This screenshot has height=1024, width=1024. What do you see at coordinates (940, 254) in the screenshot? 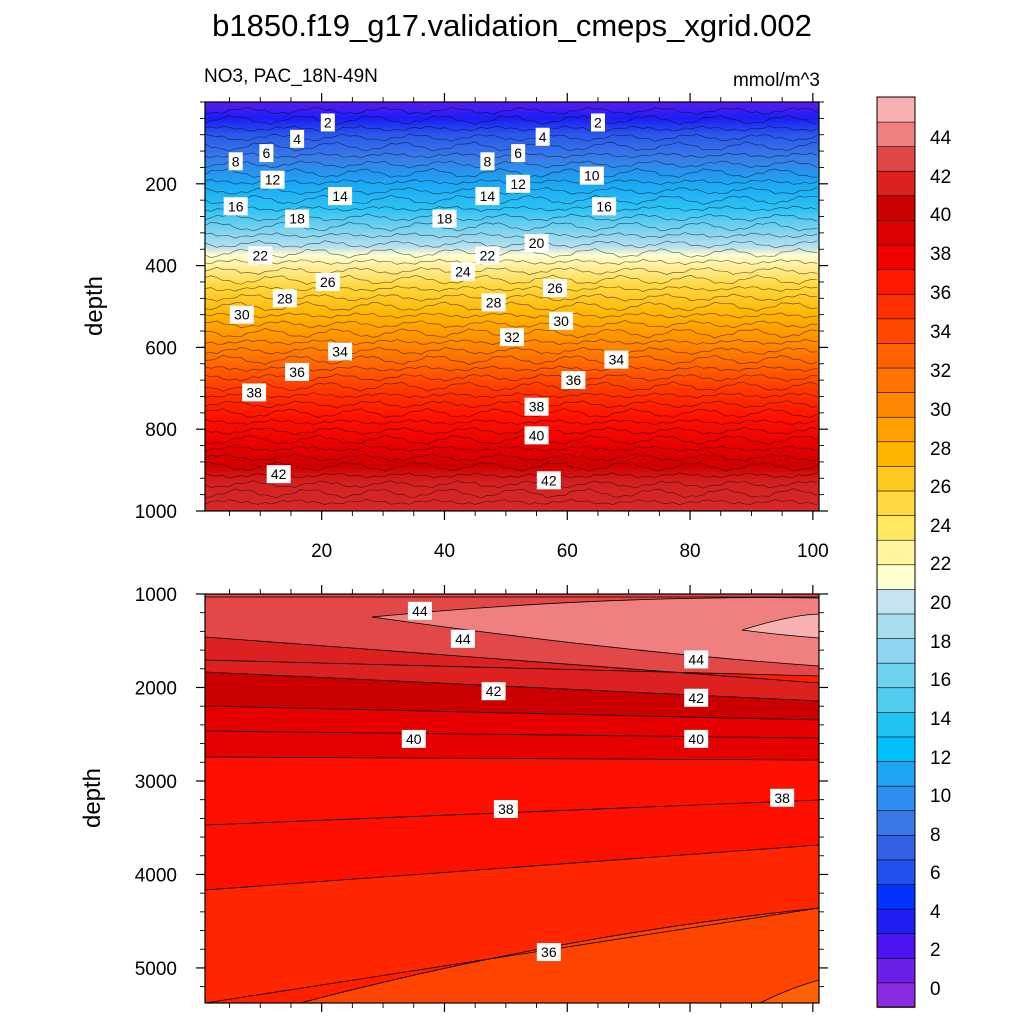
I see `colorbar-tick-label: 38` at bounding box center [940, 254].